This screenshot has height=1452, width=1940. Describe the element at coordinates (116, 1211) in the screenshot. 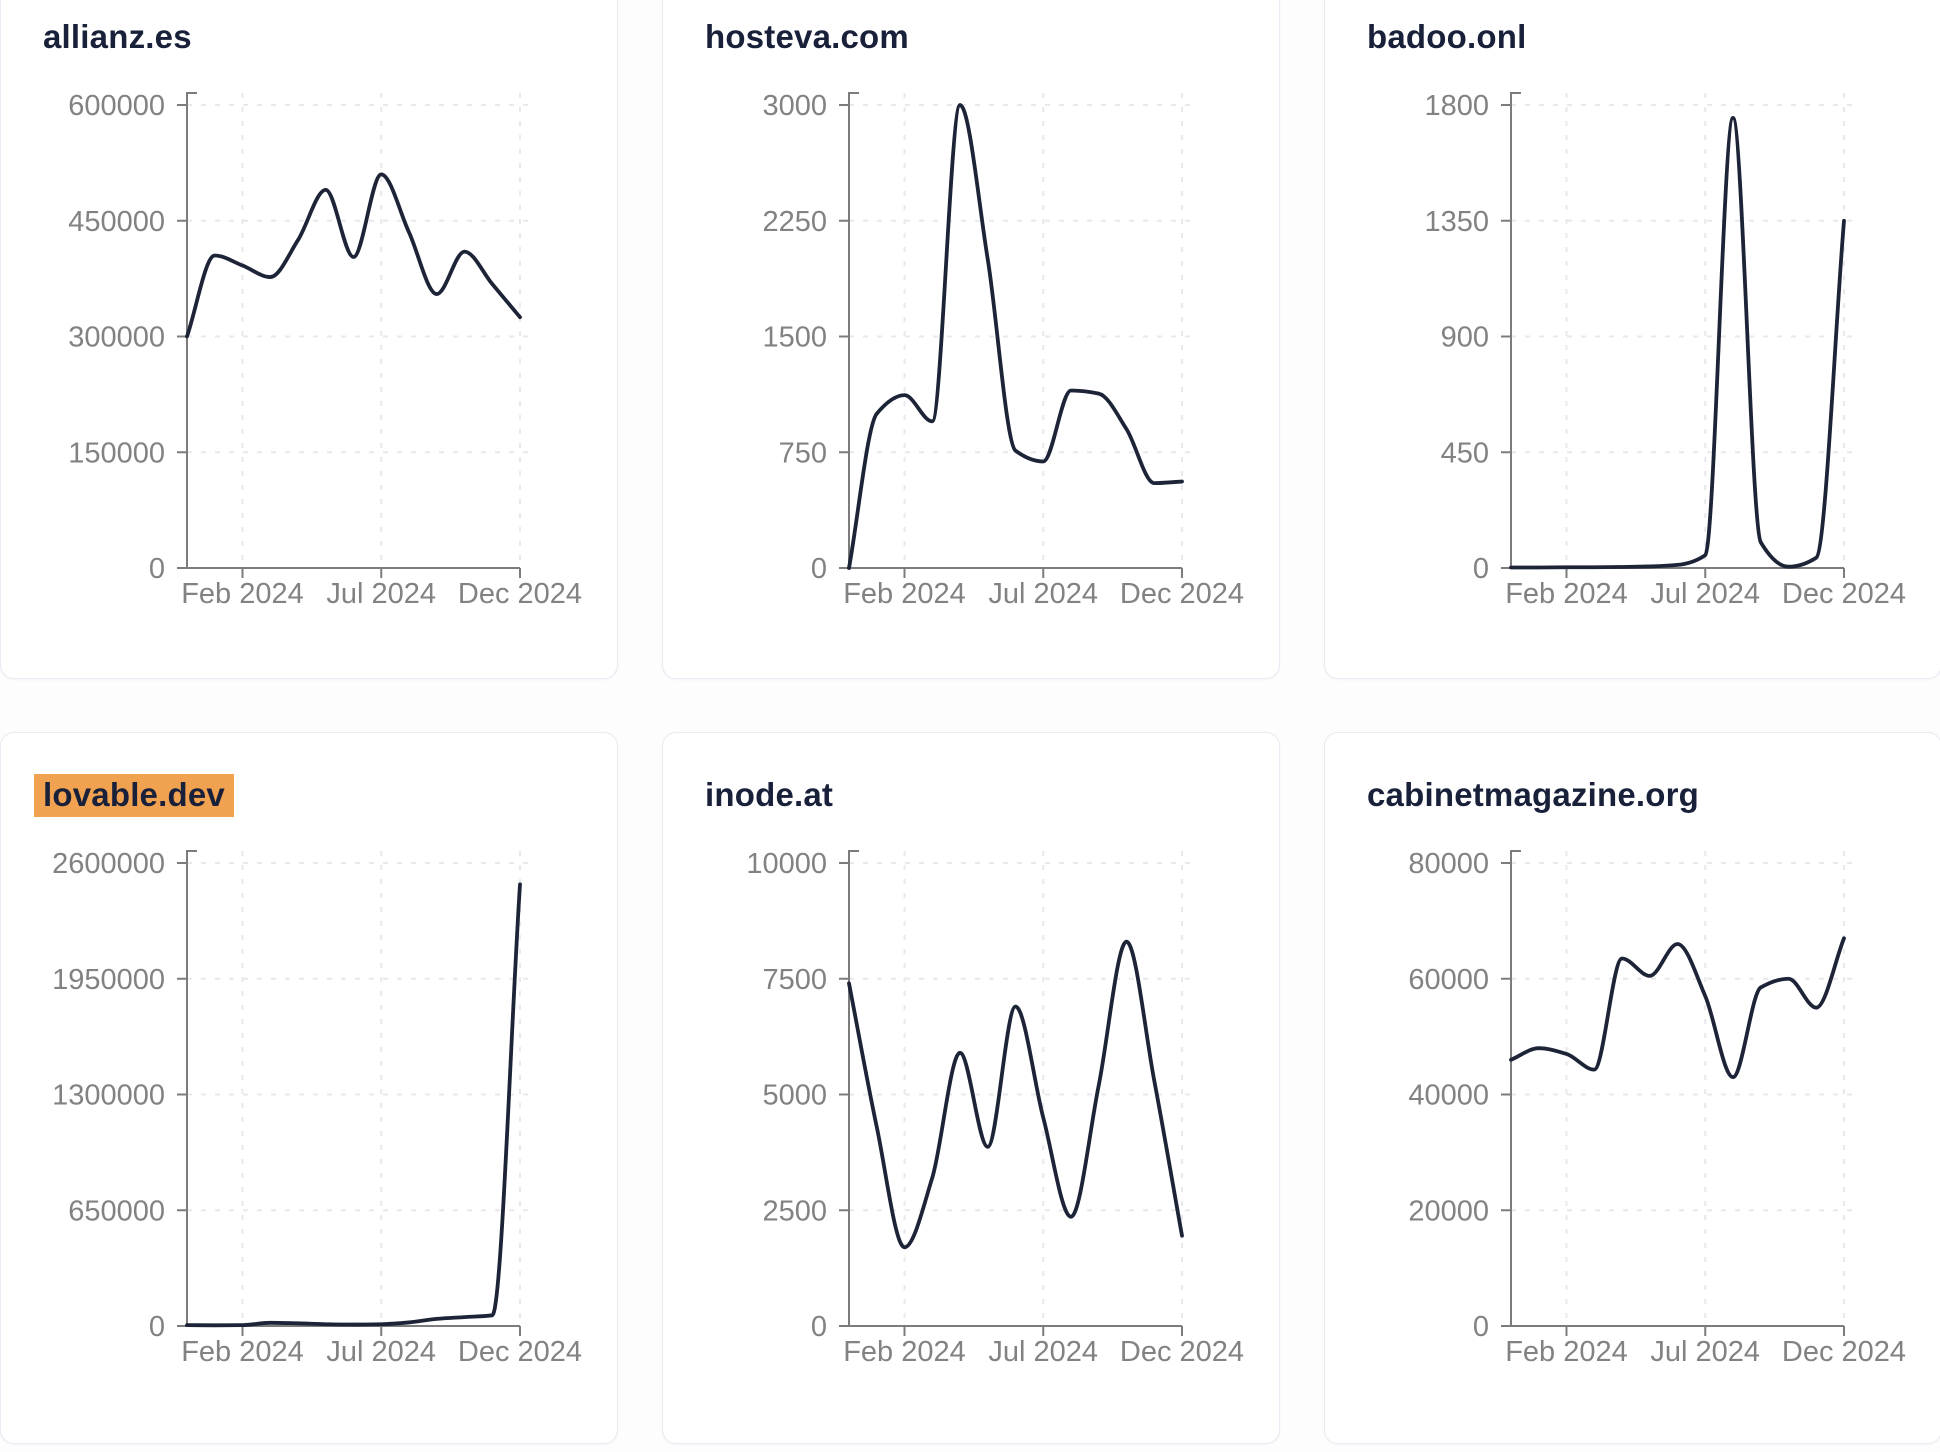

I see `y-tick-label: 650000` at that location.